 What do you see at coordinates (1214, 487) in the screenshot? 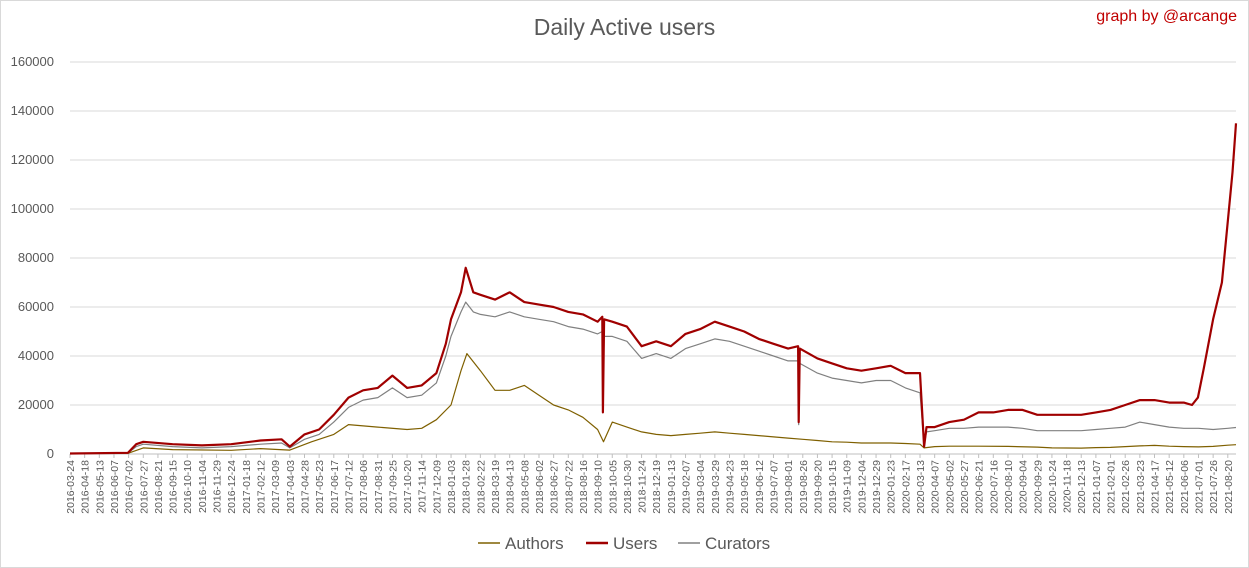
I see `x-tick-label: 2021-07-26` at bounding box center [1214, 487].